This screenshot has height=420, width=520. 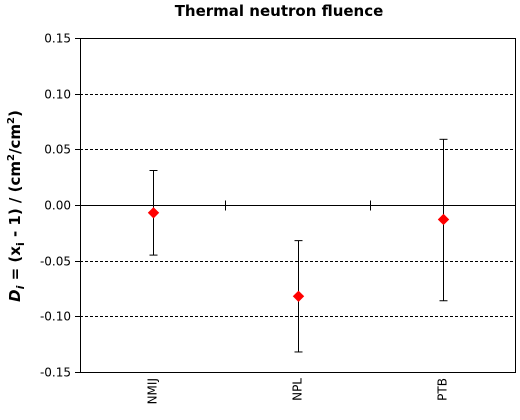 What do you see at coordinates (55, 317) in the screenshot?
I see `y-tick-label: -0.10` at bounding box center [55, 317].